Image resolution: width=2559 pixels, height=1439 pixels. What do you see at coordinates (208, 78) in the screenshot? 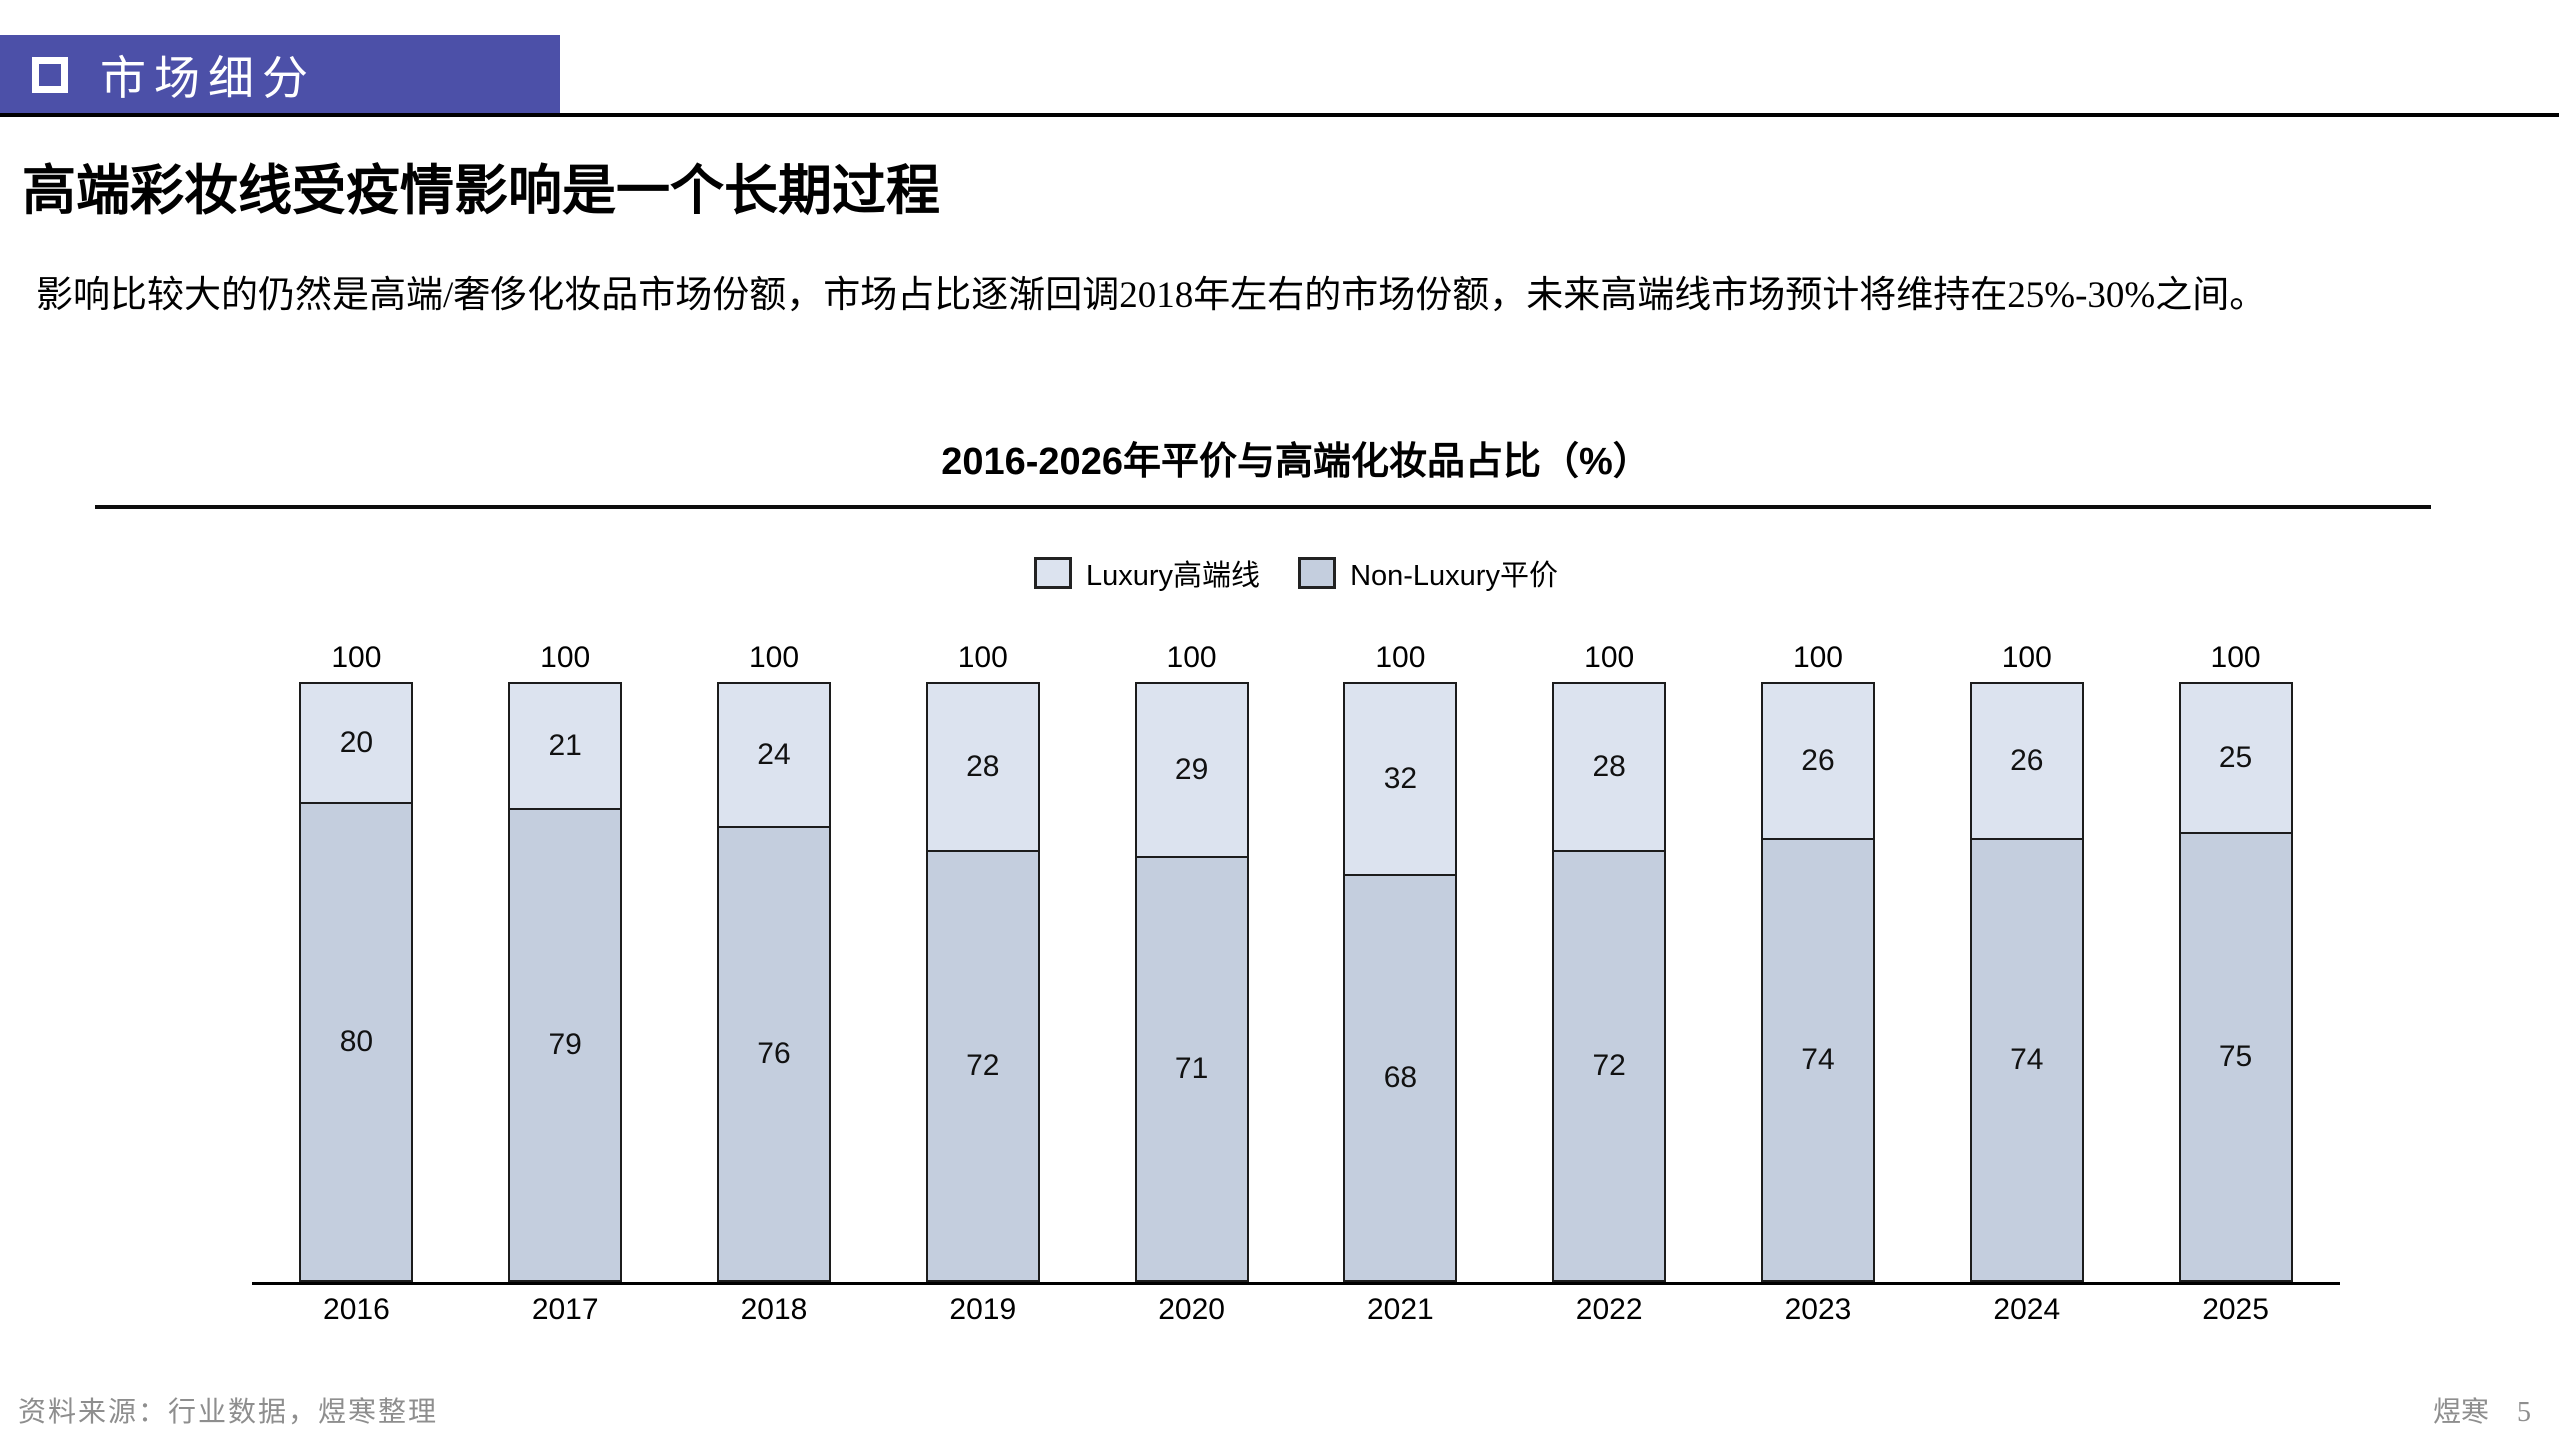
I see `section-label: 市场细分` at bounding box center [208, 78].